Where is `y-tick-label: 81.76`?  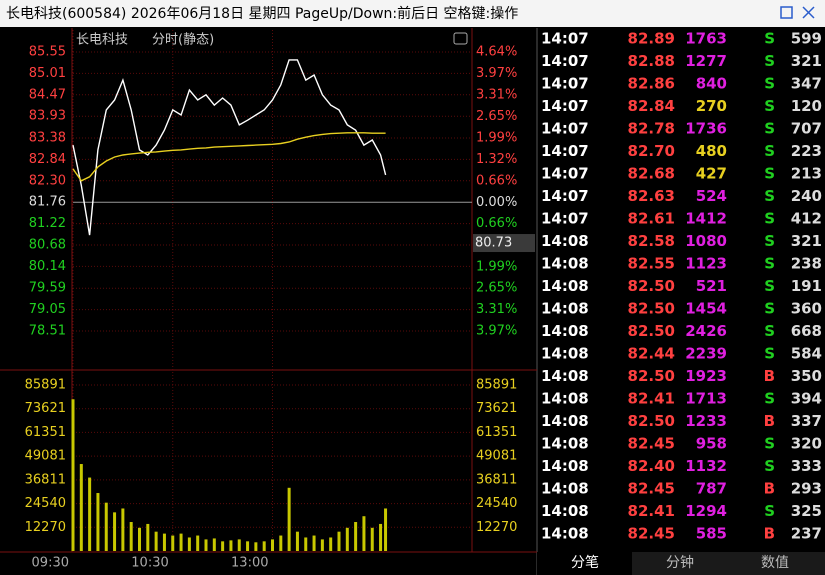
y-tick-label: 81.76 is located at coordinates (47, 202).